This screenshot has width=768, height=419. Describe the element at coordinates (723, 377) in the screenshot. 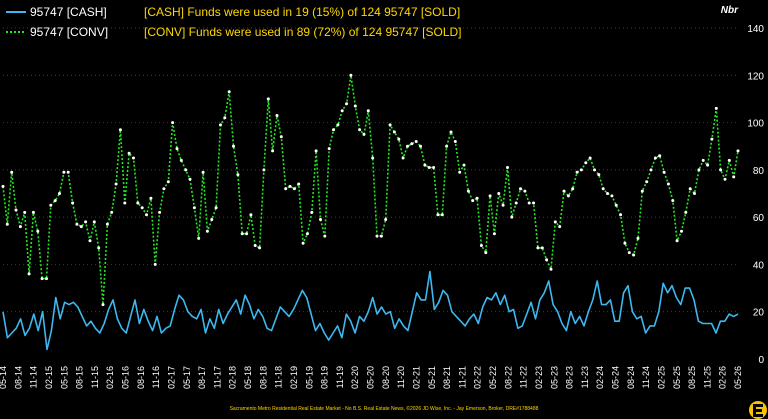

I see `x-tick-label: 02-26` at that location.